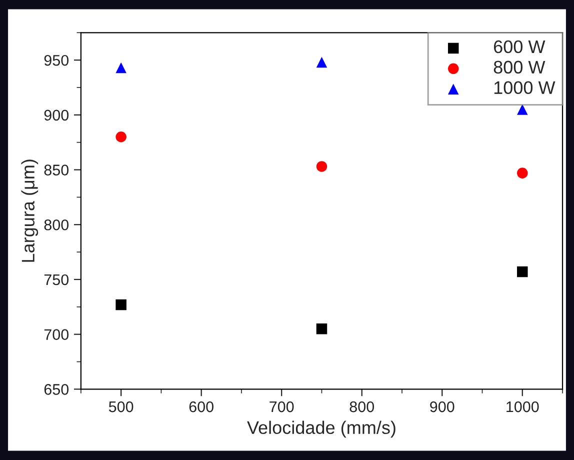 The image size is (574, 460). Describe the element at coordinates (56, 280) in the screenshot. I see `y-tick-label: 750` at that location.